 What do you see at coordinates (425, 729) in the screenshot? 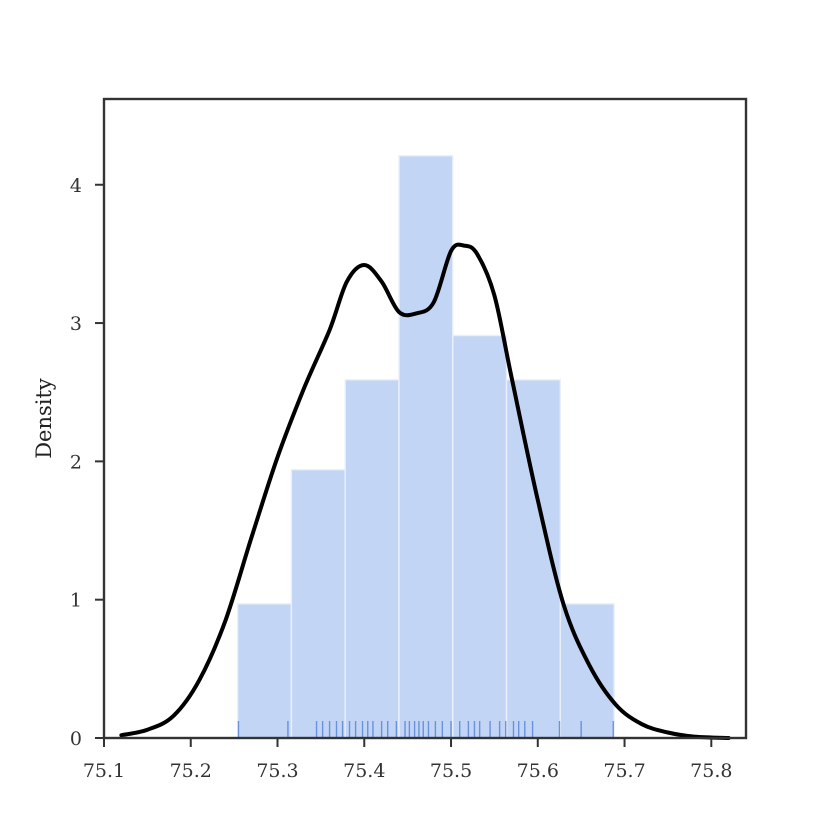
I see `rug-marks` at bounding box center [425, 729].